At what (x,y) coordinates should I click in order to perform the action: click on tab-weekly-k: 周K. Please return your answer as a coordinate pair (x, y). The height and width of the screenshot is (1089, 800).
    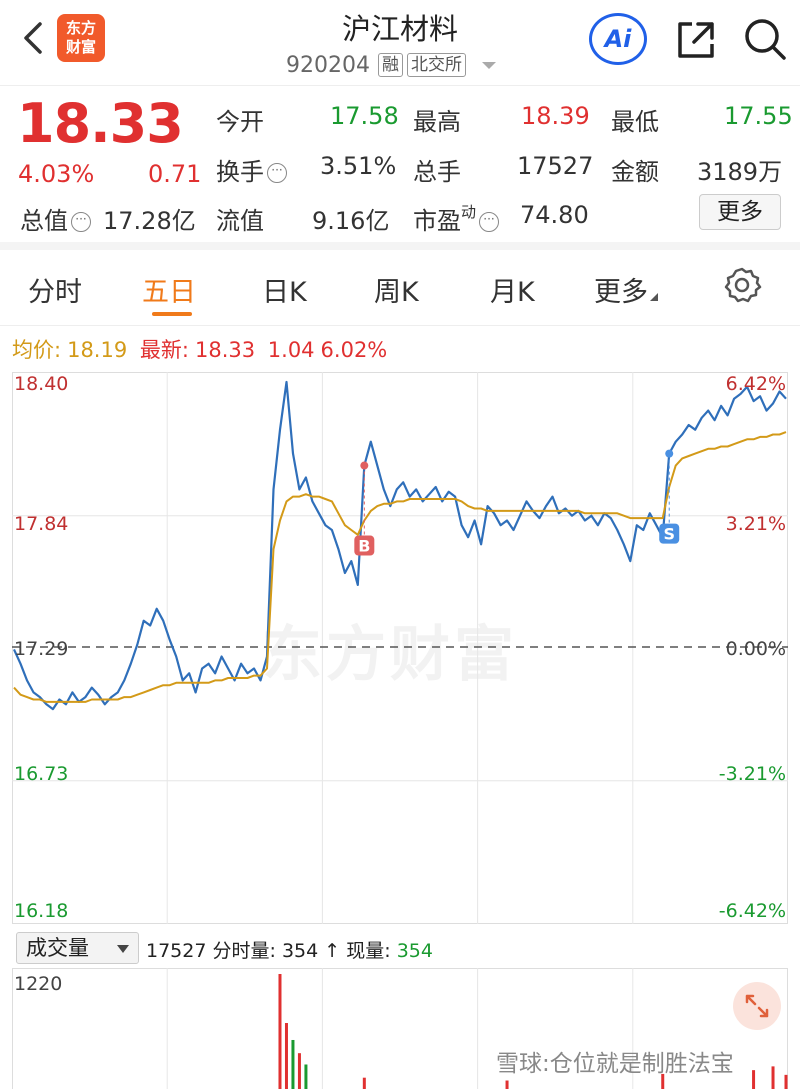
    Looking at the image, I should click on (396, 292).